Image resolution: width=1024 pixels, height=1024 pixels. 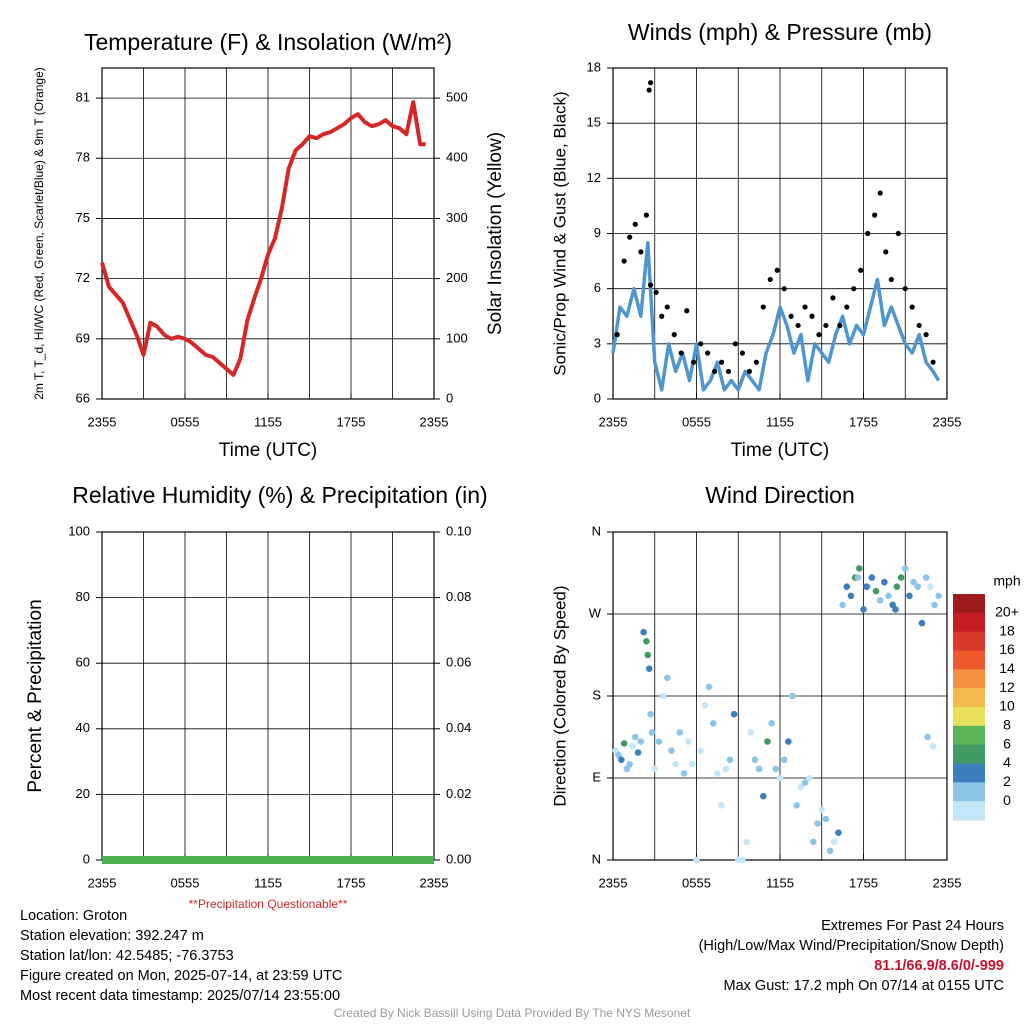 I want to click on y2-tick-label: 500, so click(x=457, y=97).